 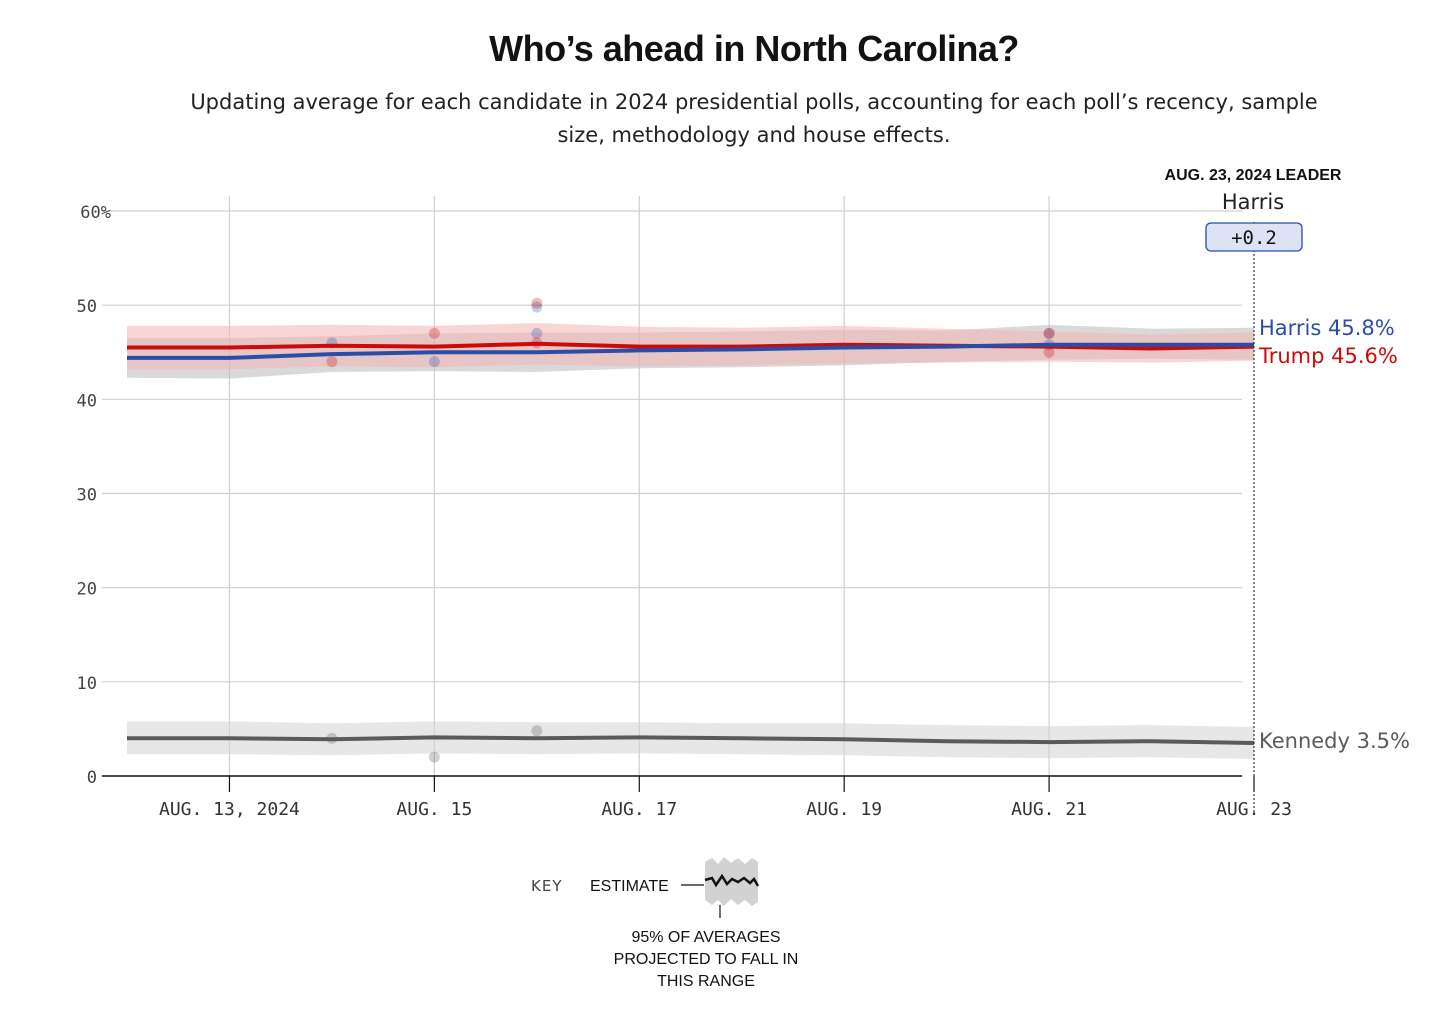 What do you see at coordinates (1254, 809) in the screenshot?
I see `x-tick-label: AUG. 23` at bounding box center [1254, 809].